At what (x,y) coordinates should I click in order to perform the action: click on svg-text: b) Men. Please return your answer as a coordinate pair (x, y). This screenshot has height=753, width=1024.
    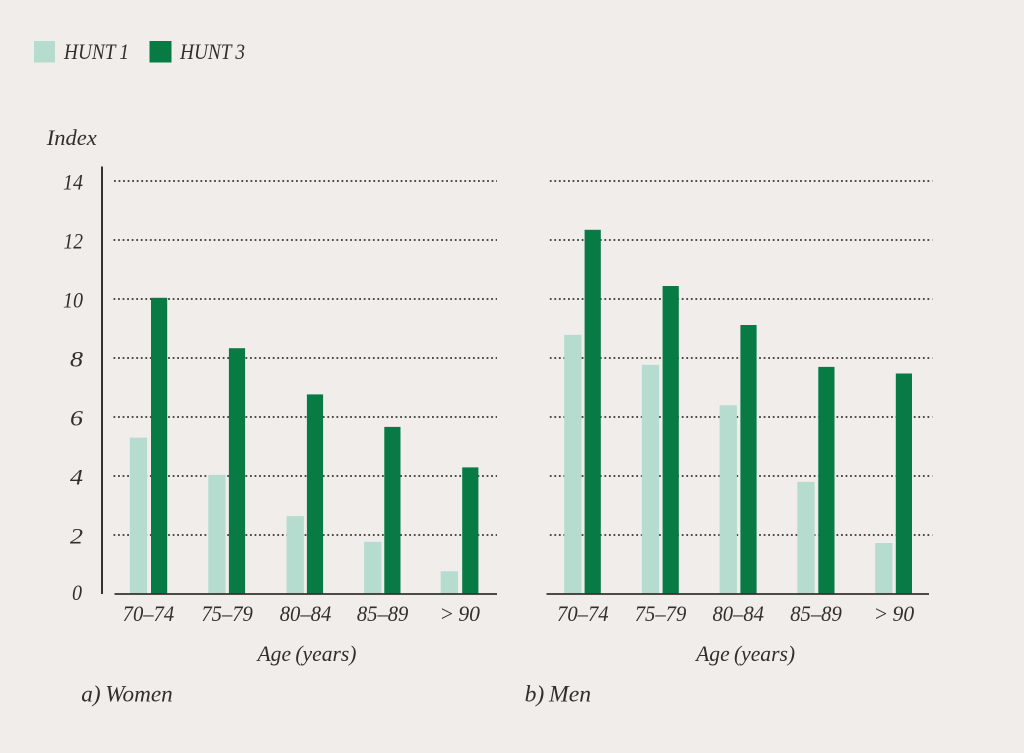
    Looking at the image, I should click on (558, 693).